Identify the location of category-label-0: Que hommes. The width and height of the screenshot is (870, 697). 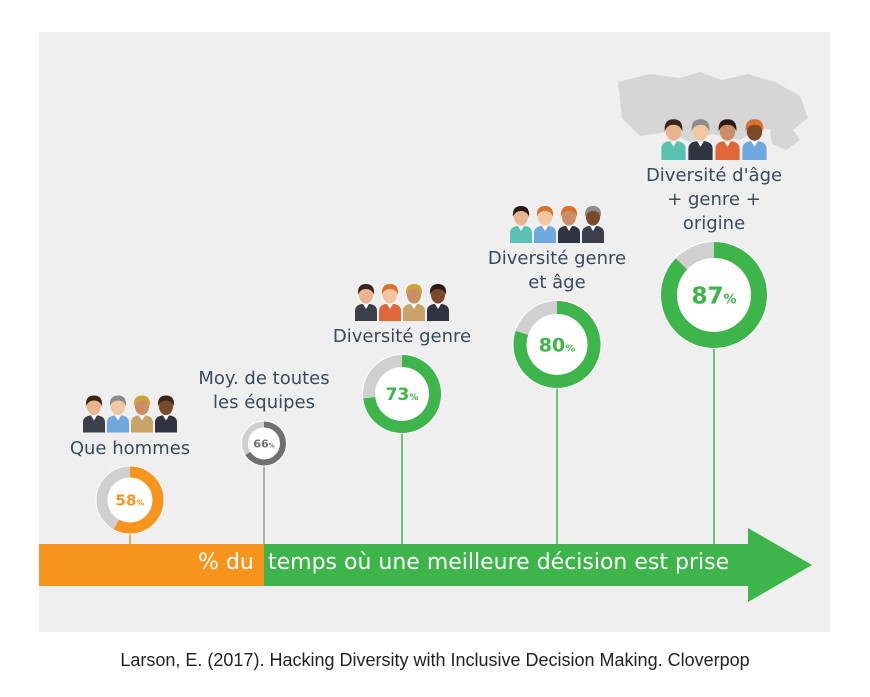
(130, 448).